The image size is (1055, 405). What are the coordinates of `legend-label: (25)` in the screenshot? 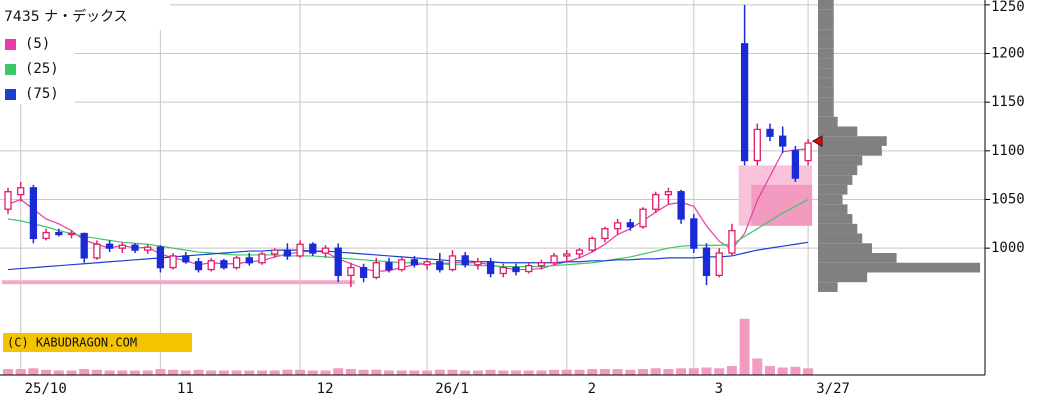 It's located at (42, 69).